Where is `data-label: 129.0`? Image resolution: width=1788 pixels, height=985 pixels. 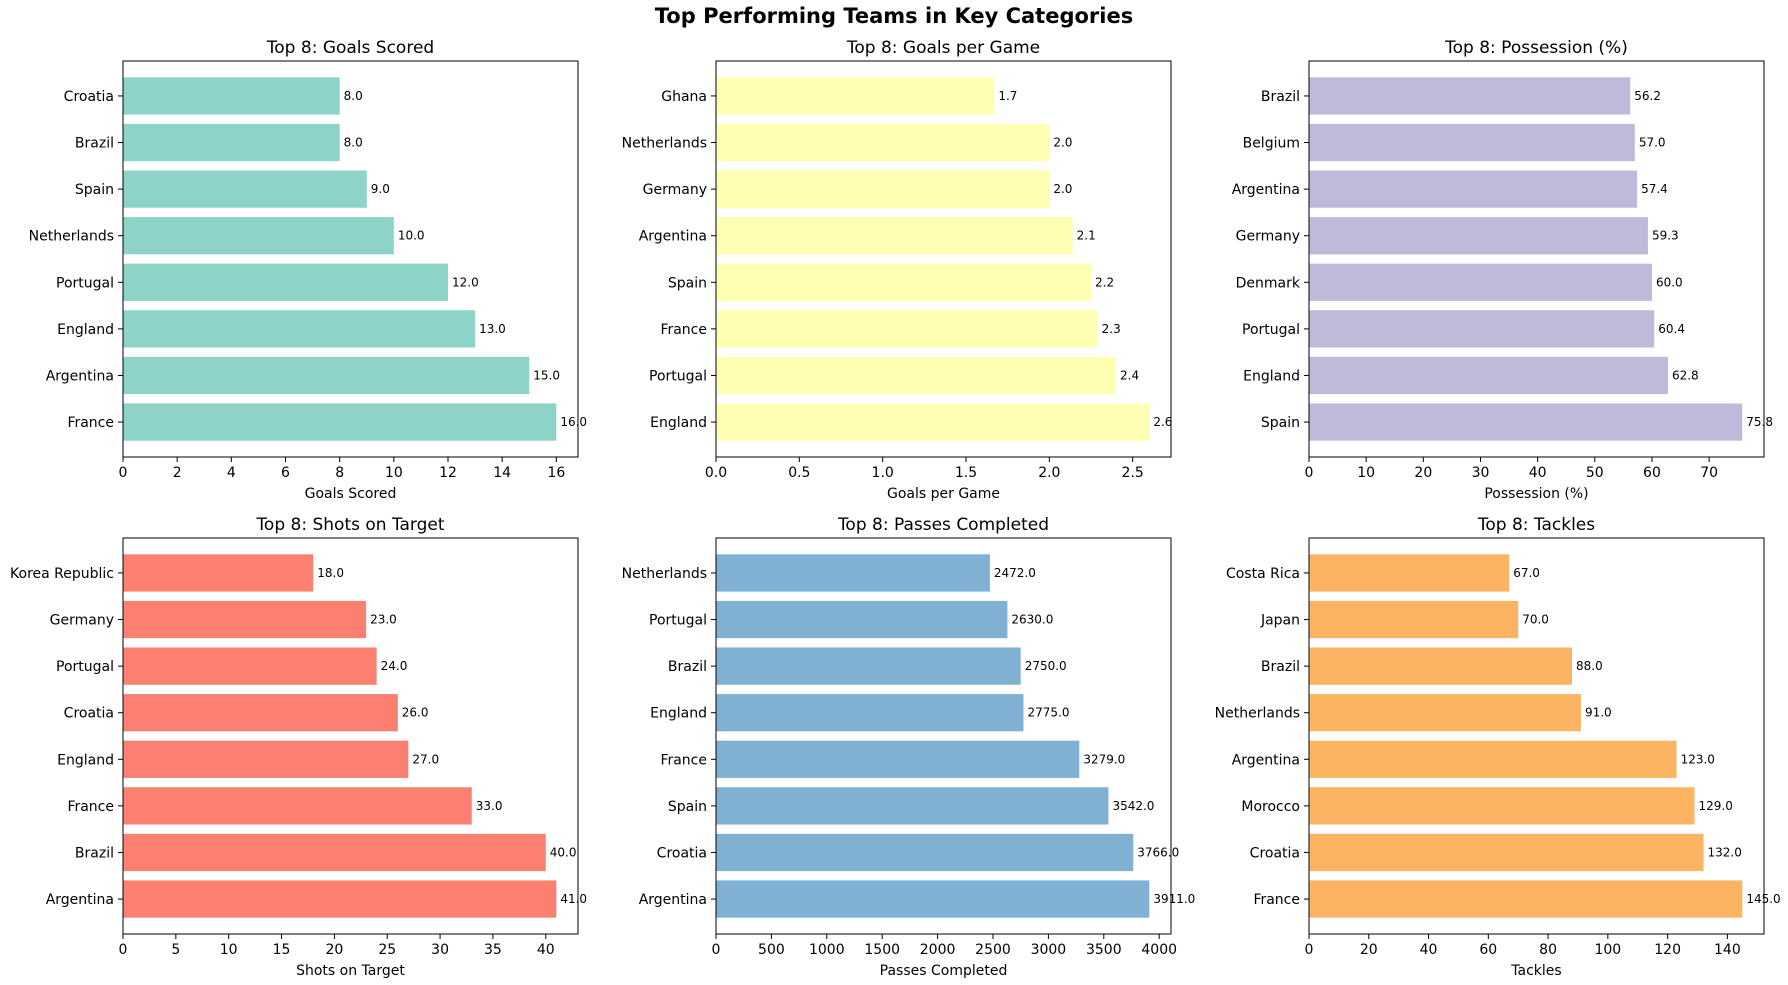
data-label: 129.0 is located at coordinates (1716, 806).